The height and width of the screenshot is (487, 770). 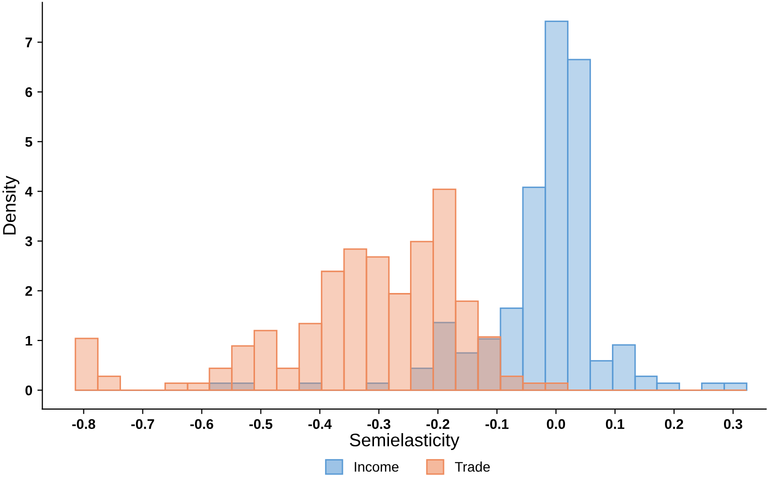 What do you see at coordinates (28, 391) in the screenshot?
I see `y-tick-label: 0` at bounding box center [28, 391].